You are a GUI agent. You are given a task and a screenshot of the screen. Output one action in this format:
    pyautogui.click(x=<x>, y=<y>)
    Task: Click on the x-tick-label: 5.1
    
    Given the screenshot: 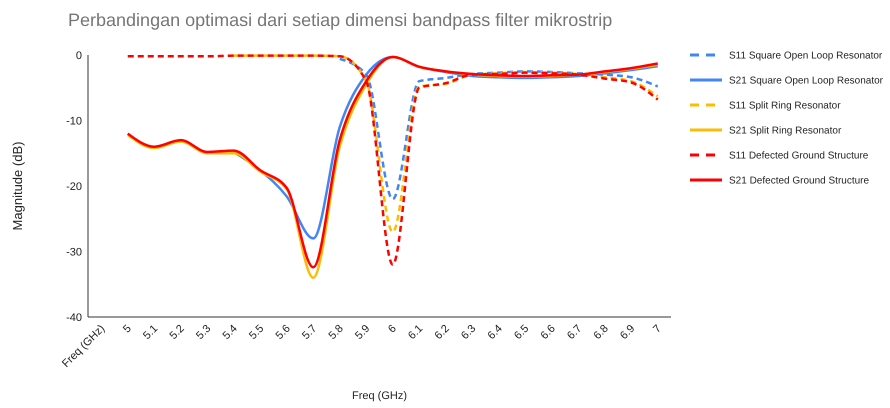 What is the action you would take?
    pyautogui.click(x=150, y=332)
    